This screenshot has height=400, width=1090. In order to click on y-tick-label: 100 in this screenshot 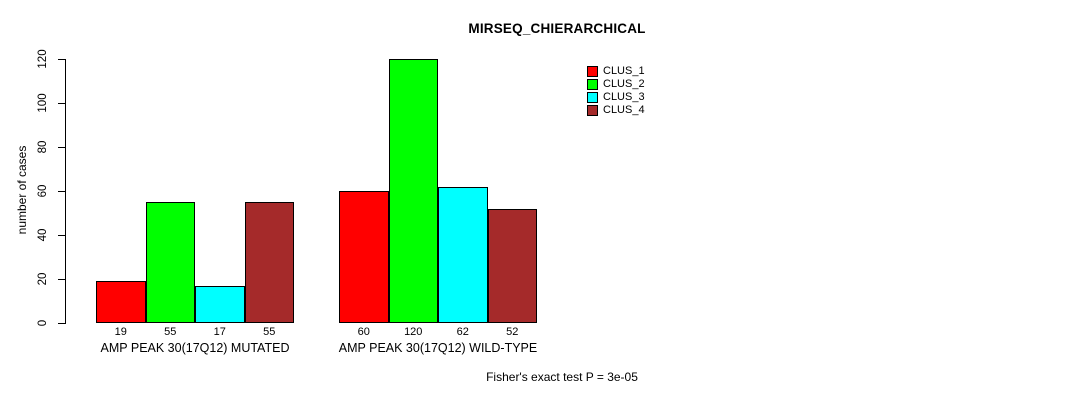, I will do `click(43, 103)`.